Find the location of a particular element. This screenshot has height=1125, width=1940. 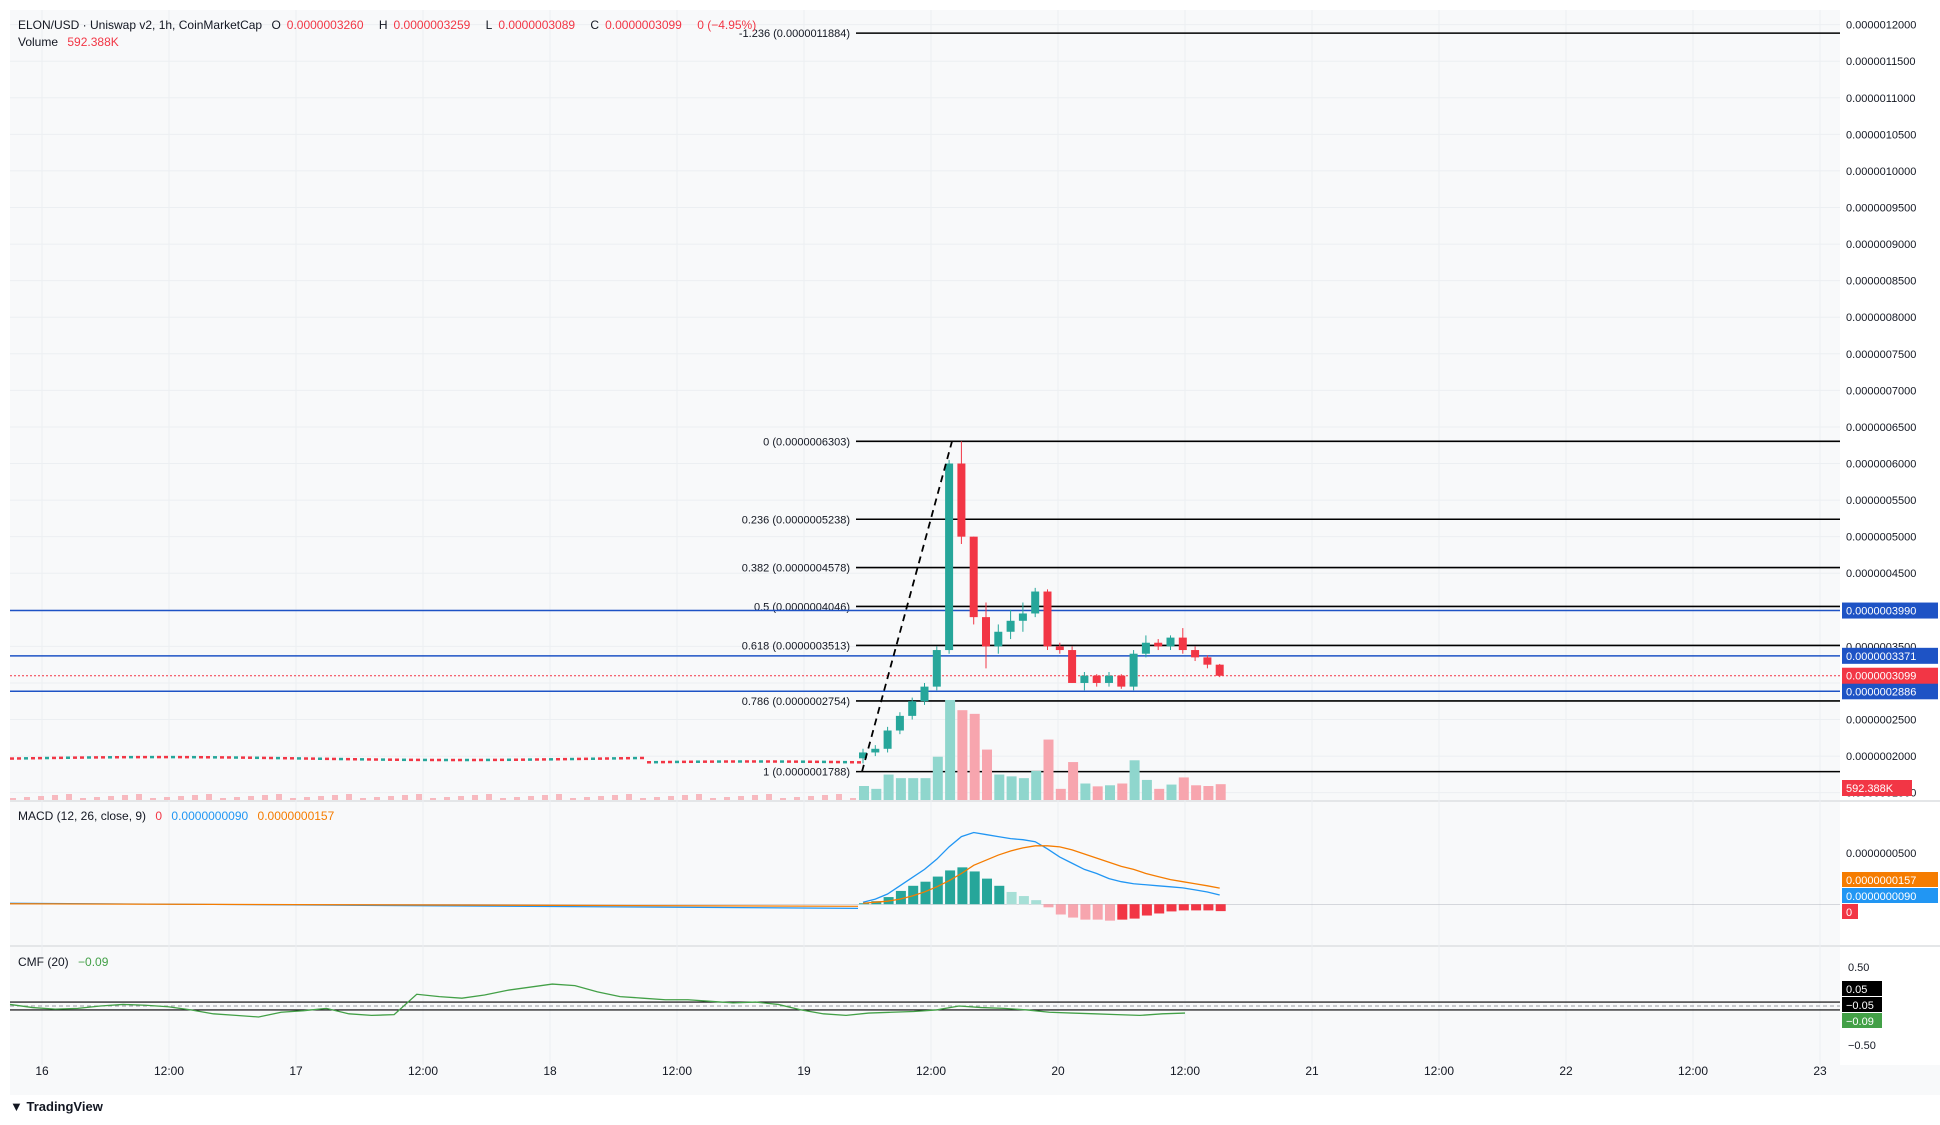

ohlc-open: O 0.0000003260 is located at coordinates (317, 25).